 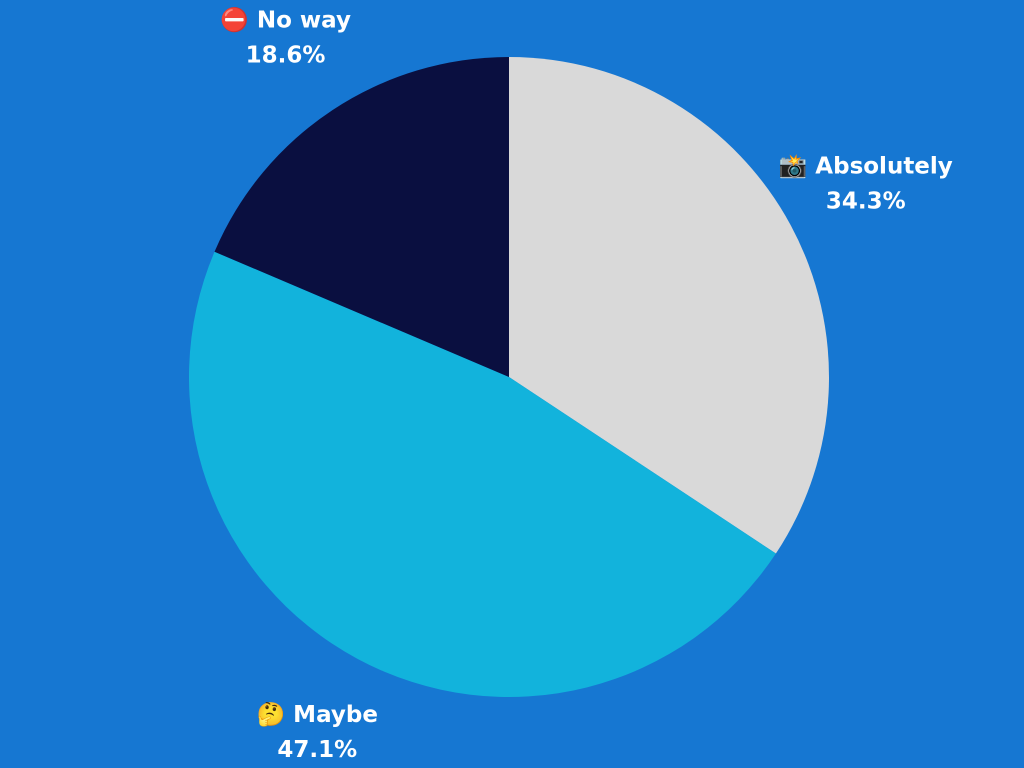 I want to click on slice-label: ⛔ No way, so click(x=285, y=20).